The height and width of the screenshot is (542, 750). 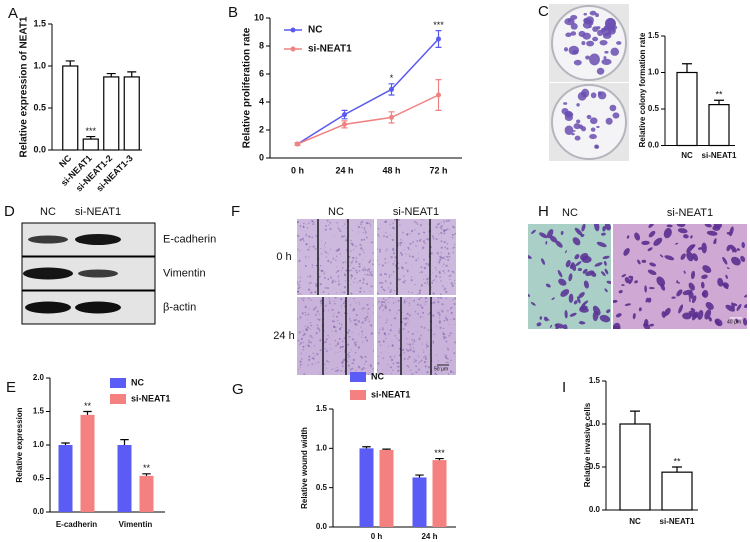 I want to click on y-tick-label: 0.0, so click(x=322, y=526).